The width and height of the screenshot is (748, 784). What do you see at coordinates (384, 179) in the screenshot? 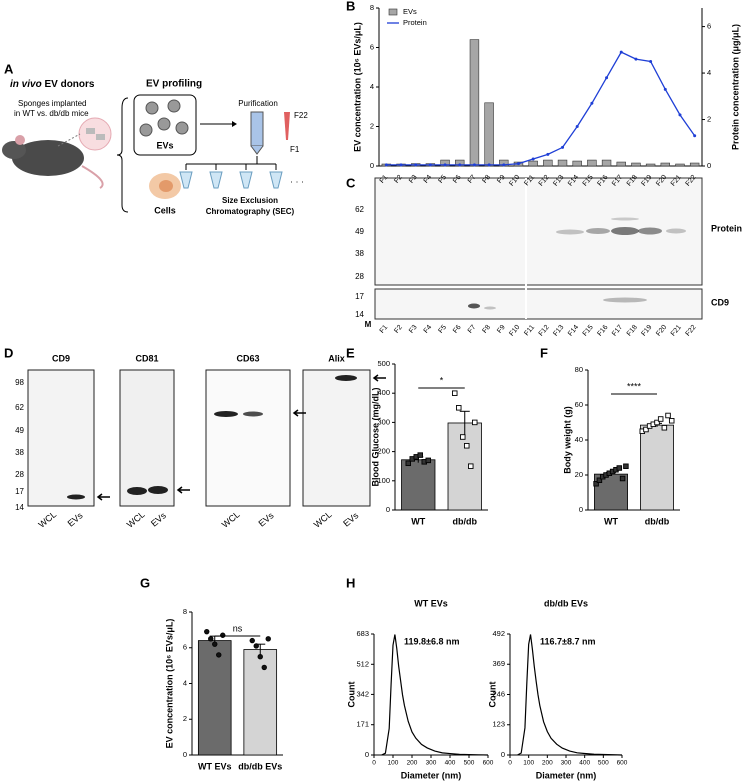
I see `x-tick-label: F1` at bounding box center [384, 179].